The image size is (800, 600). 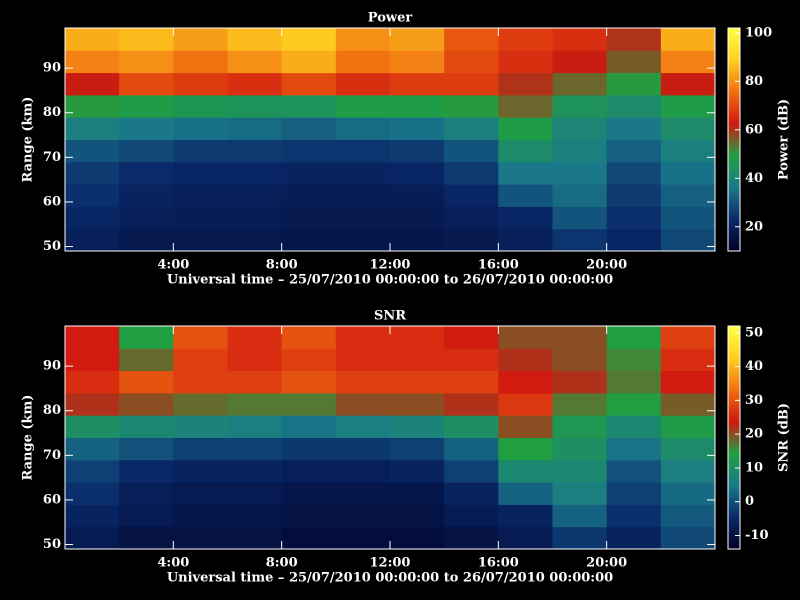 I want to click on x-tick-label: 4:00, so click(x=173, y=265).